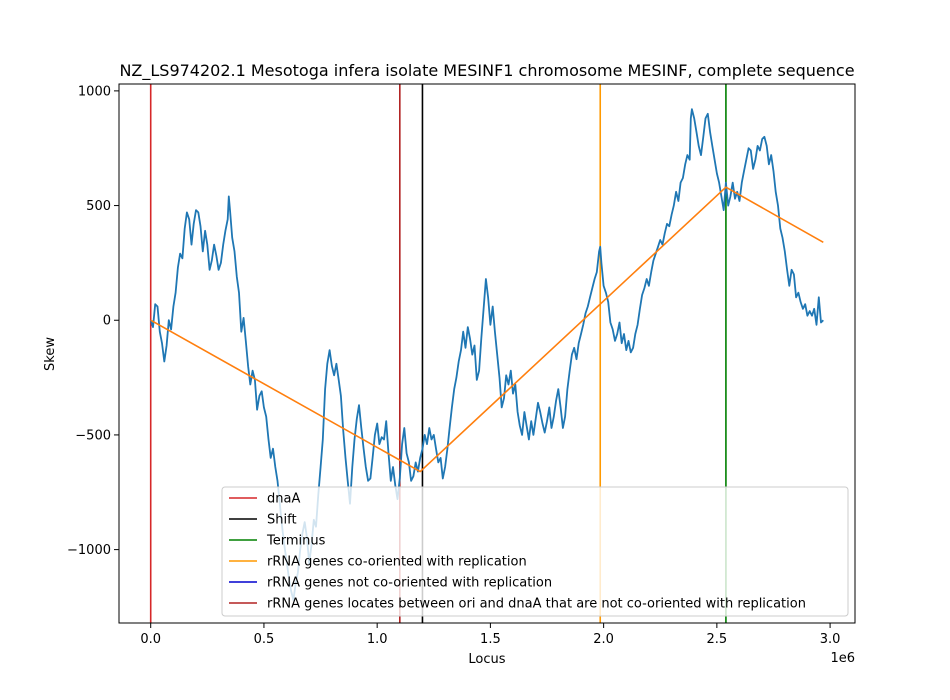 This screenshot has width=950, height=700. What do you see at coordinates (98, 206) in the screenshot?
I see `y-tick-label: 500` at bounding box center [98, 206].